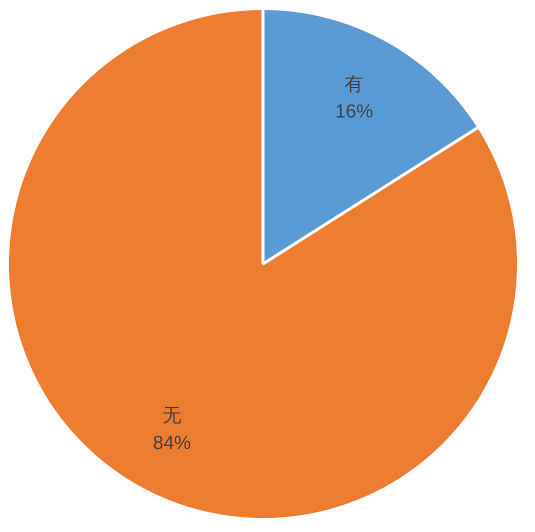  Describe the element at coordinates (354, 84) in the screenshot. I see `slice-label: 有` at that location.